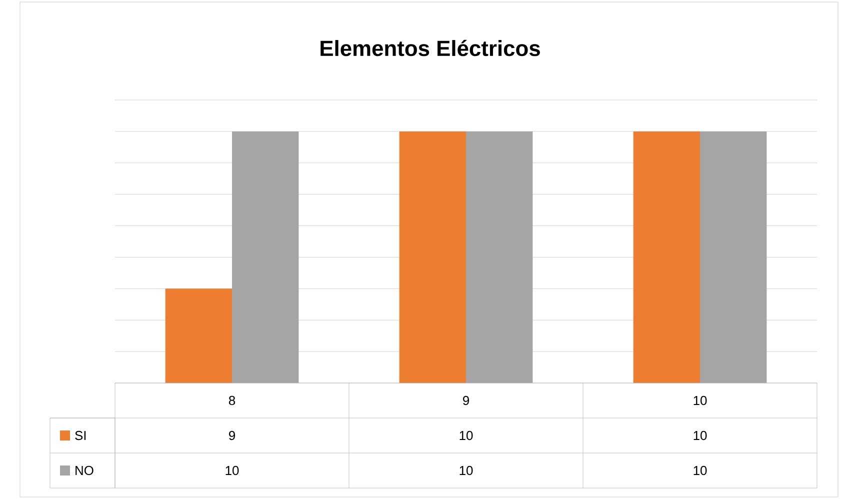 Image resolution: width=844 pixels, height=499 pixels. I want to click on x-tick-label: 10, so click(700, 401).